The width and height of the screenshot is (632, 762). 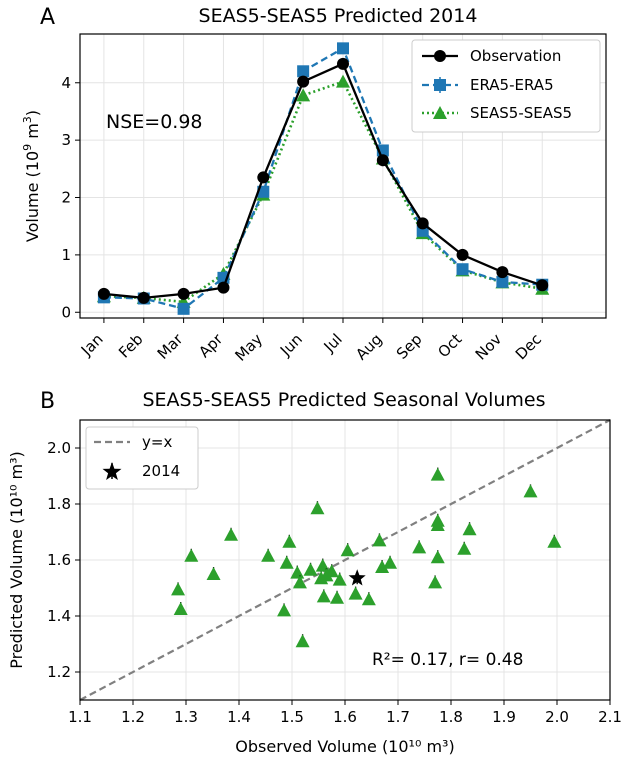 What do you see at coordinates (447, 660) in the screenshot?
I see `r-squared-annotation: R²= 0.17, r= 0.48` at bounding box center [447, 660].